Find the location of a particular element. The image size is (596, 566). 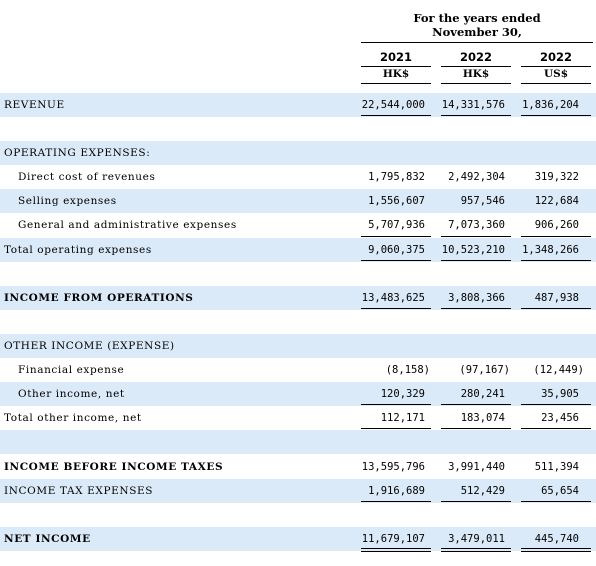

value-2022-hkd: 7,073,360 is located at coordinates (476, 225).